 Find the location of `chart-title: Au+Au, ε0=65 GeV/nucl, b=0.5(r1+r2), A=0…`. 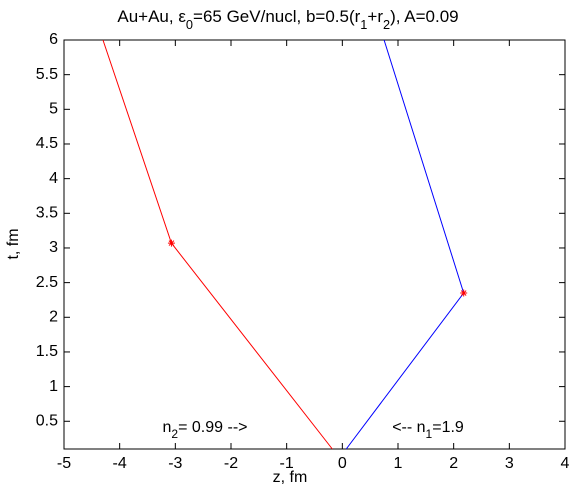

chart-title: Au+Au, ε0=65 GeV/nucl, b=0.5(r1+r2), A=0… is located at coordinates (287, 19).